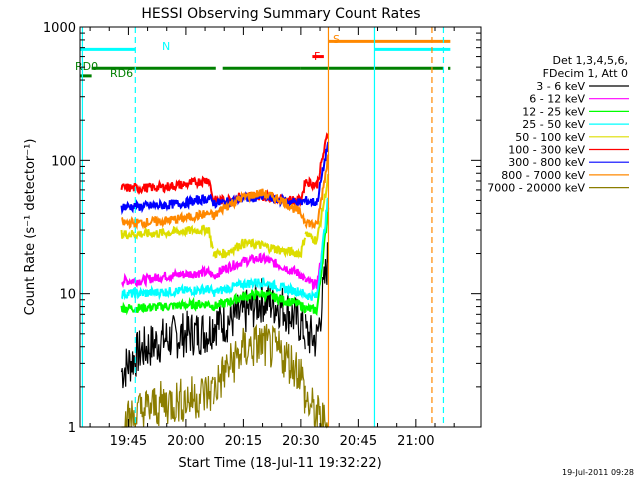  I want to click on legend-label: 6 - 12 keV, so click(557, 99).